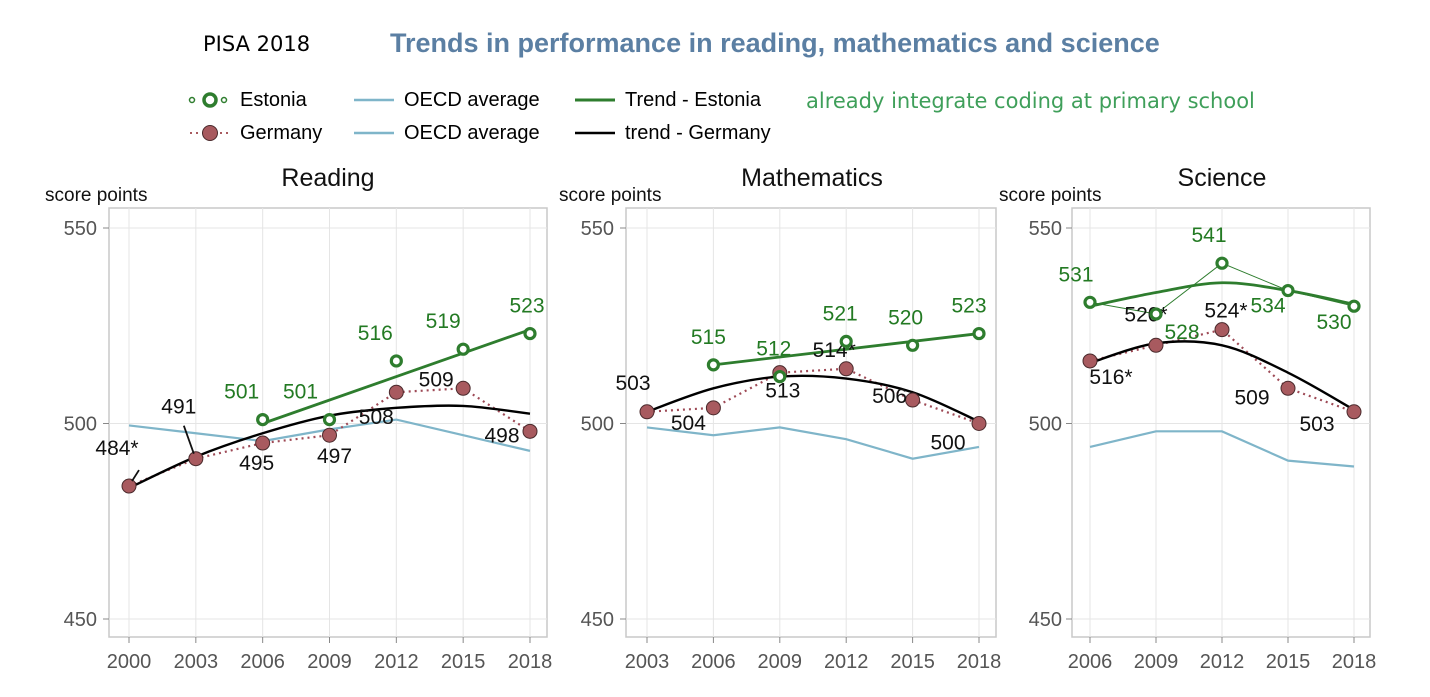 The image size is (1430, 697). I want to click on legend-item-estonia-trend: Trend - Estonia, so click(667, 100).